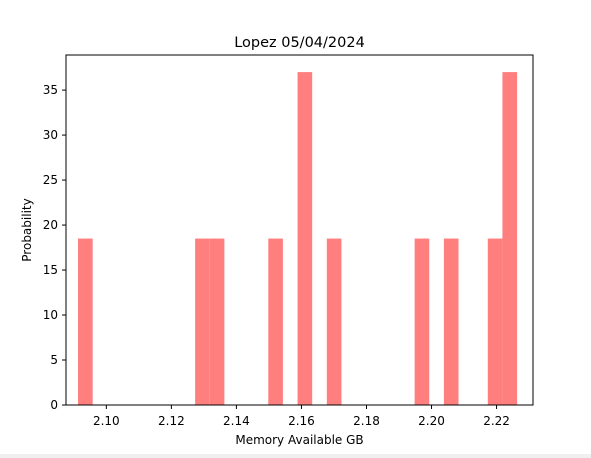 Image resolution: width=591 pixels, height=458 pixels. Describe the element at coordinates (50, 225) in the screenshot. I see `y-tick-label: 20` at that location.